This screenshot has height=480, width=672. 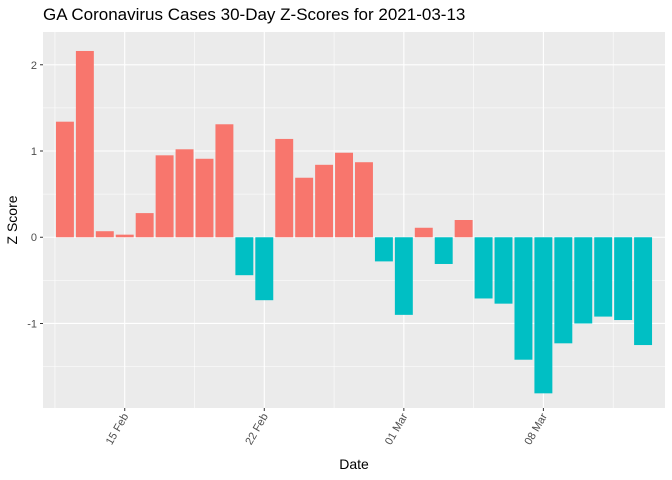 What do you see at coordinates (536, 429) in the screenshot?
I see `x-tick-label: 08 Mar` at bounding box center [536, 429].